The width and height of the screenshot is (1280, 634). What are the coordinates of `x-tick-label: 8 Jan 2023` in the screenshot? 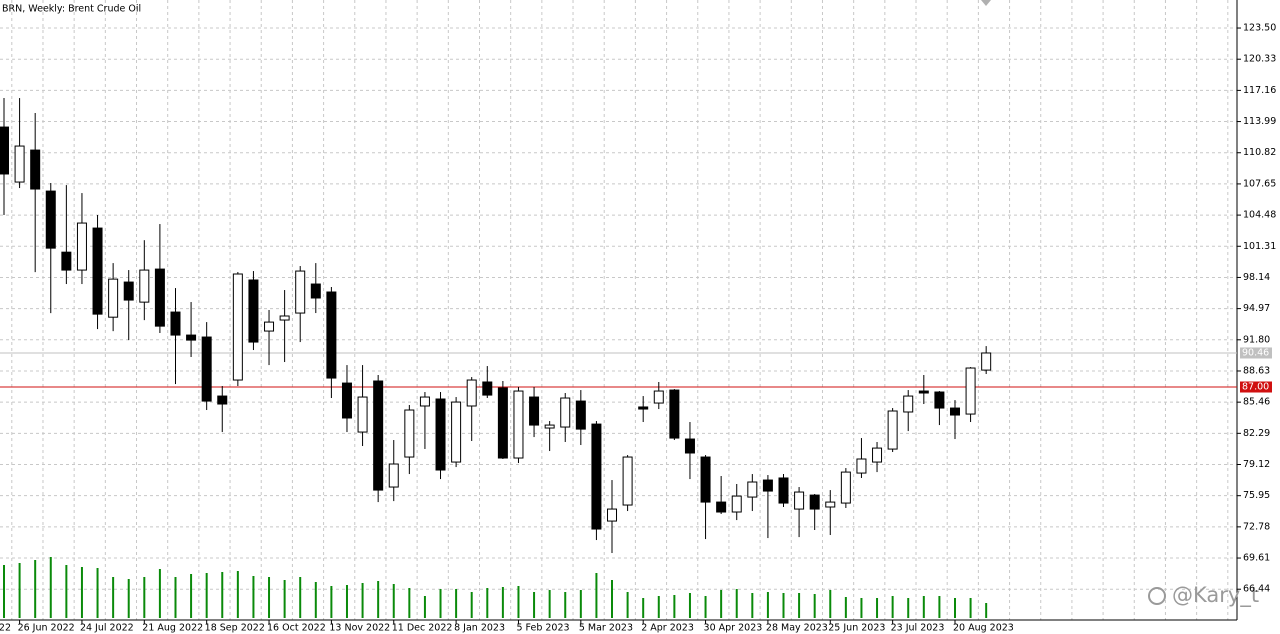 It's located at (479, 628).